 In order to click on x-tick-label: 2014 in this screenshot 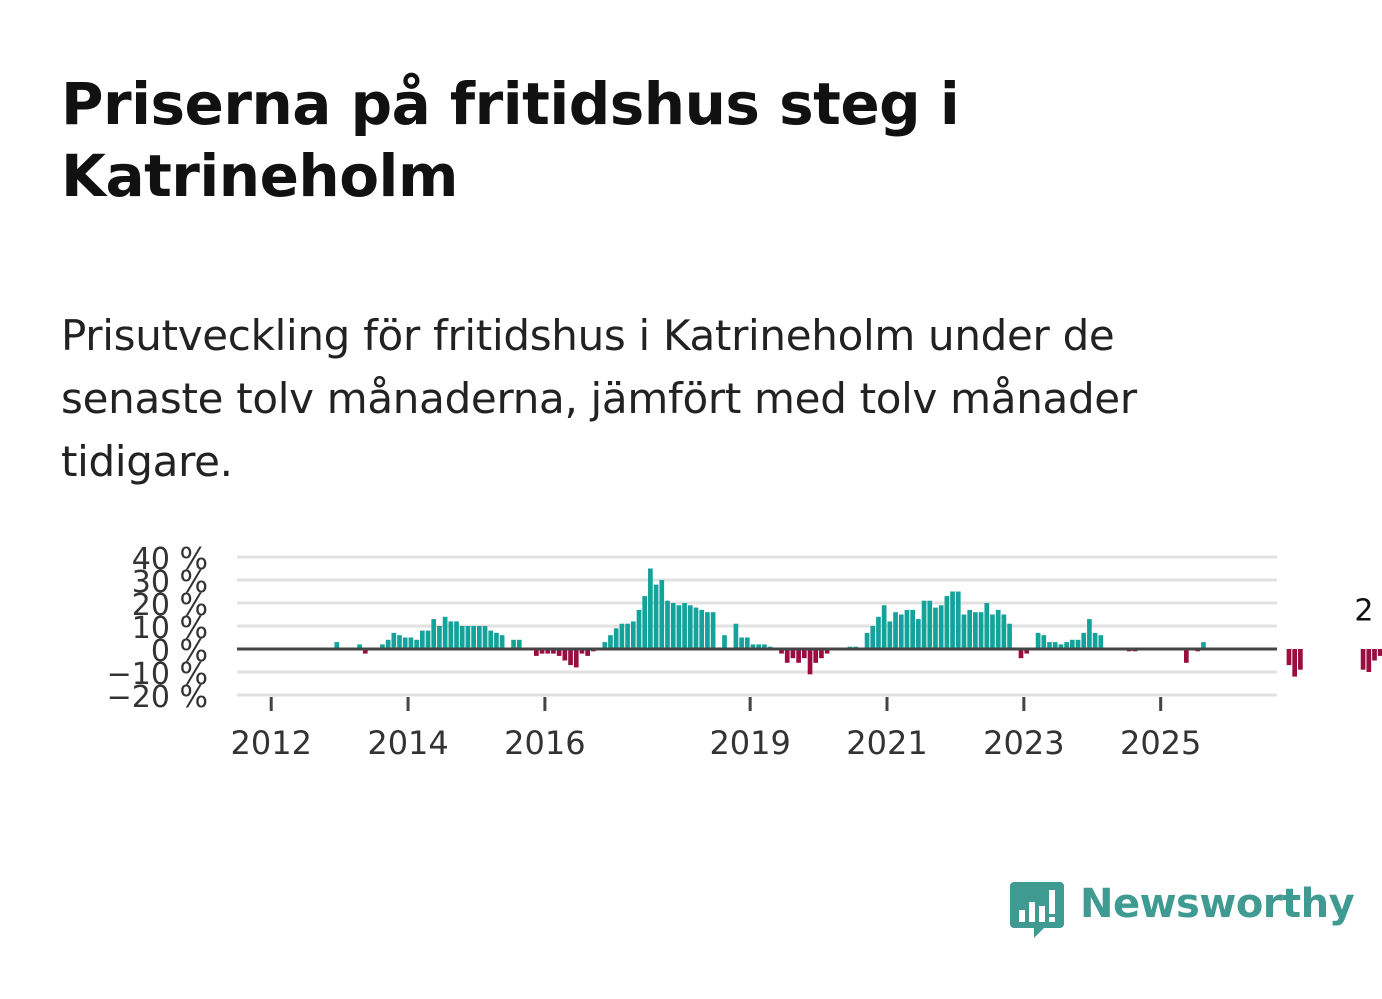, I will do `click(407, 743)`.